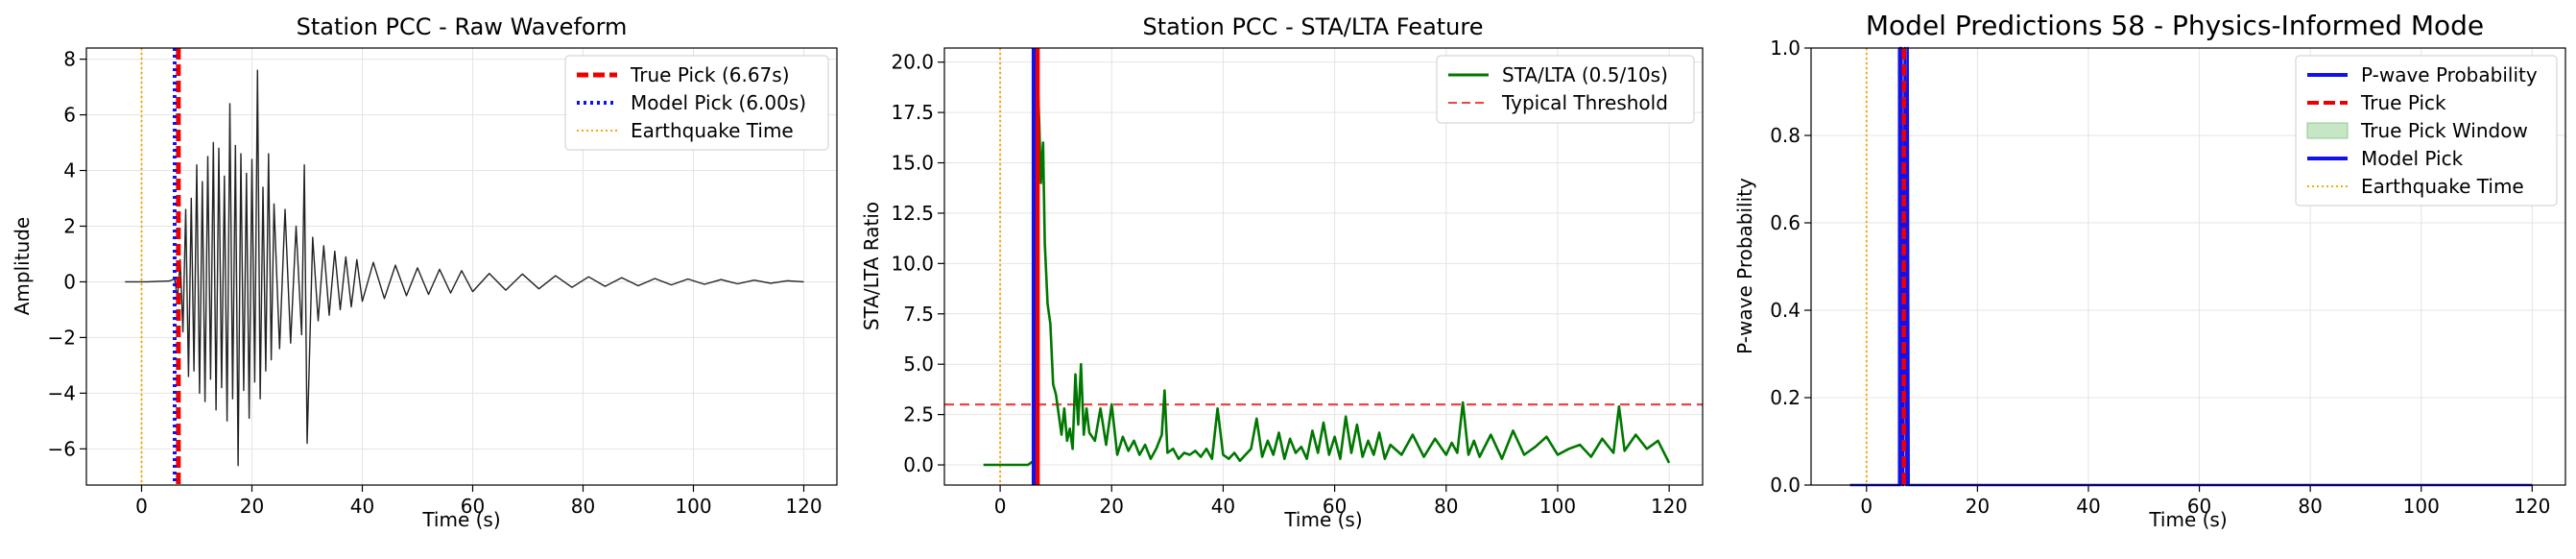  Describe the element at coordinates (718, 102) in the screenshot. I see `legend-label-model-pick: Model Pick (6.00s)` at that location.